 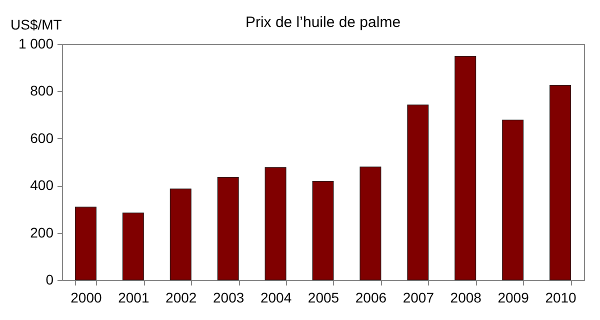 I want to click on x-tick-label: 2009, so click(x=514, y=298).